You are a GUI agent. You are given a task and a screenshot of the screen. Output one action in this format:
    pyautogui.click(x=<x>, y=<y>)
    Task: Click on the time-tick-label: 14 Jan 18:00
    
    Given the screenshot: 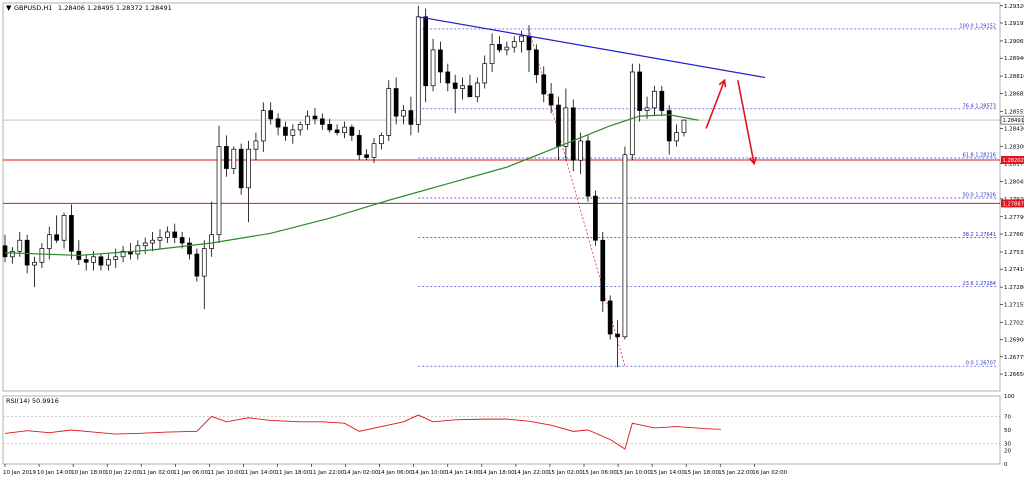 What is the action you would take?
    pyautogui.click(x=497, y=473)
    